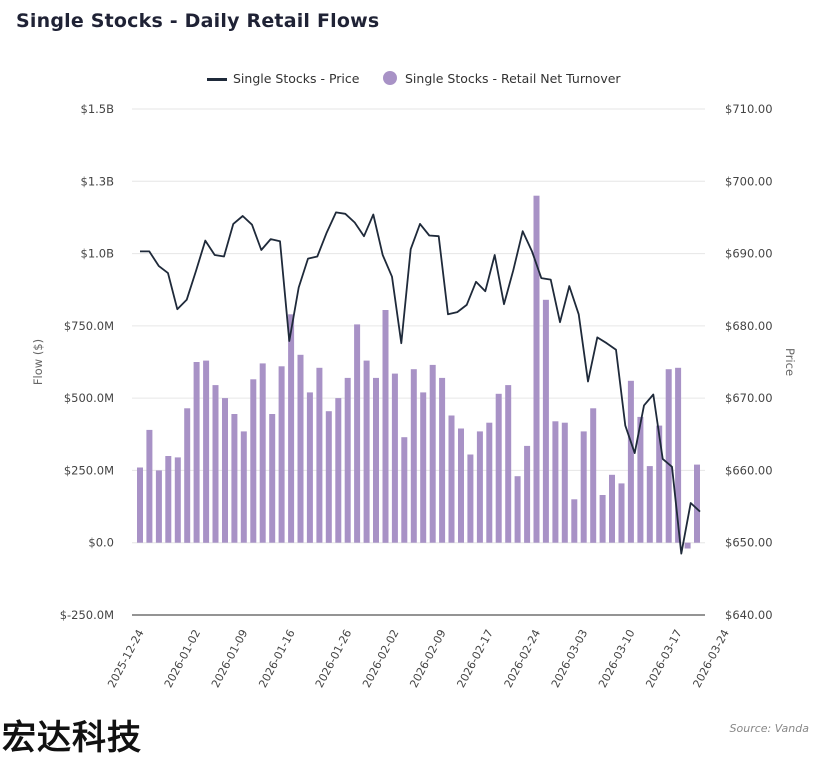 Image resolution: width=835 pixels, height=759 pixels. Describe the element at coordinates (513, 78) in the screenshot. I see `flow-legend-label: Single Stocks - Retail Net Turnover` at that location.